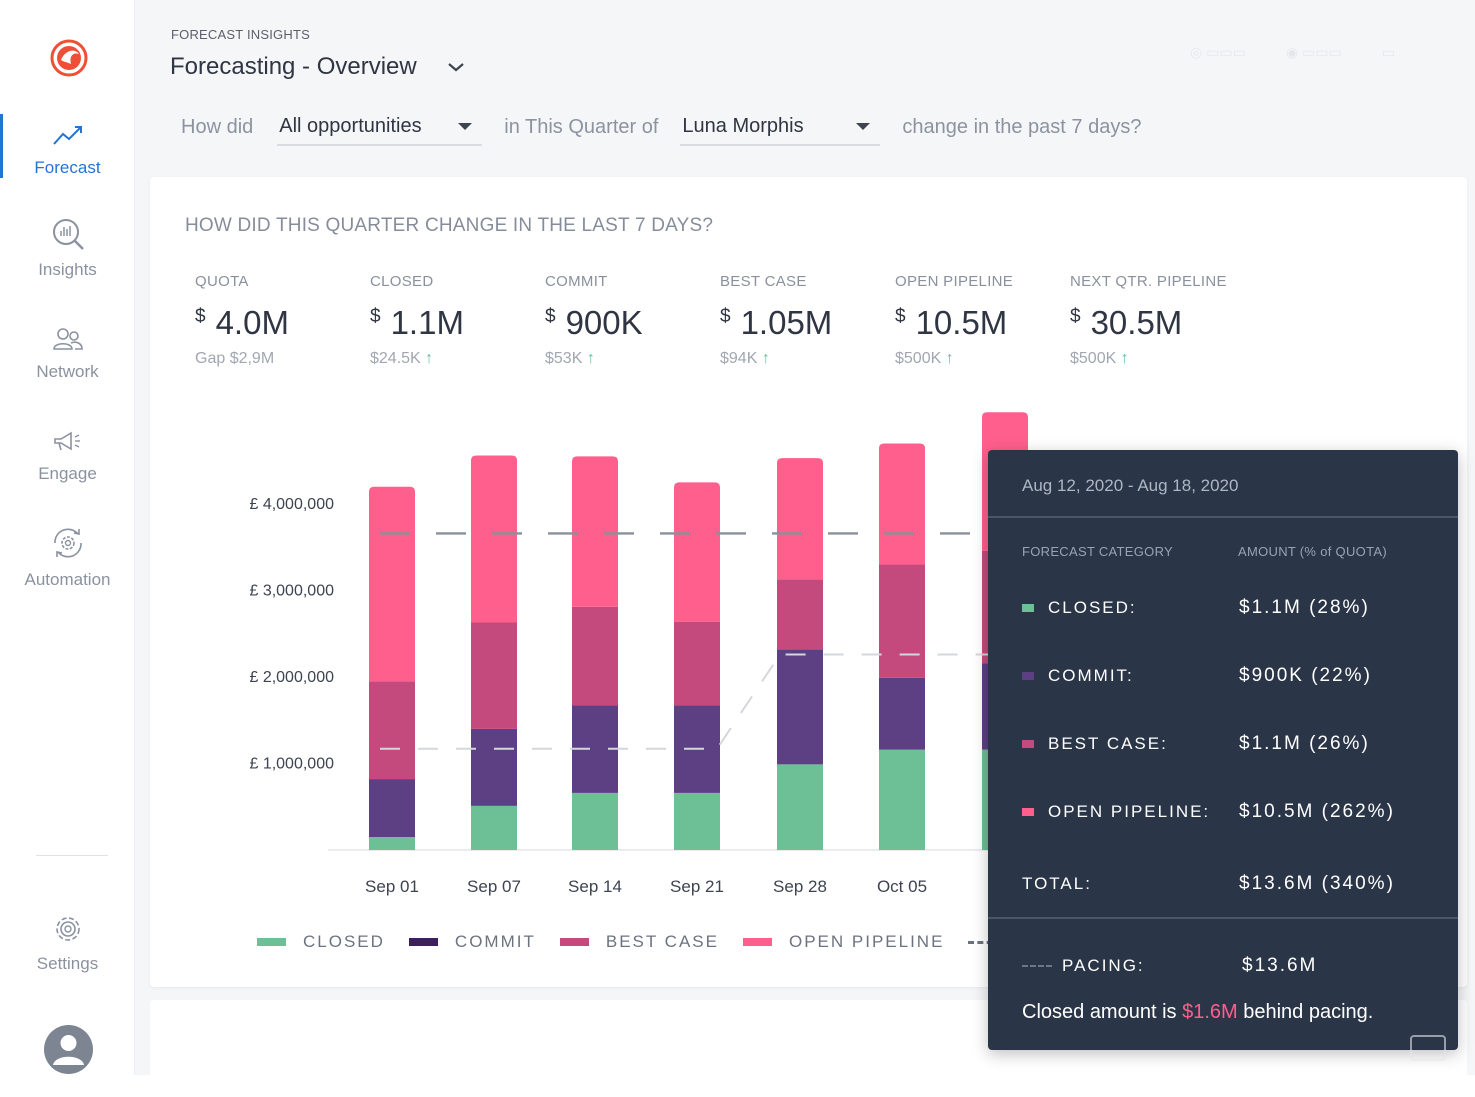 Image resolution: width=1475 pixels, height=1097 pixels. I want to click on chat-icon, so click(1428, 1048).